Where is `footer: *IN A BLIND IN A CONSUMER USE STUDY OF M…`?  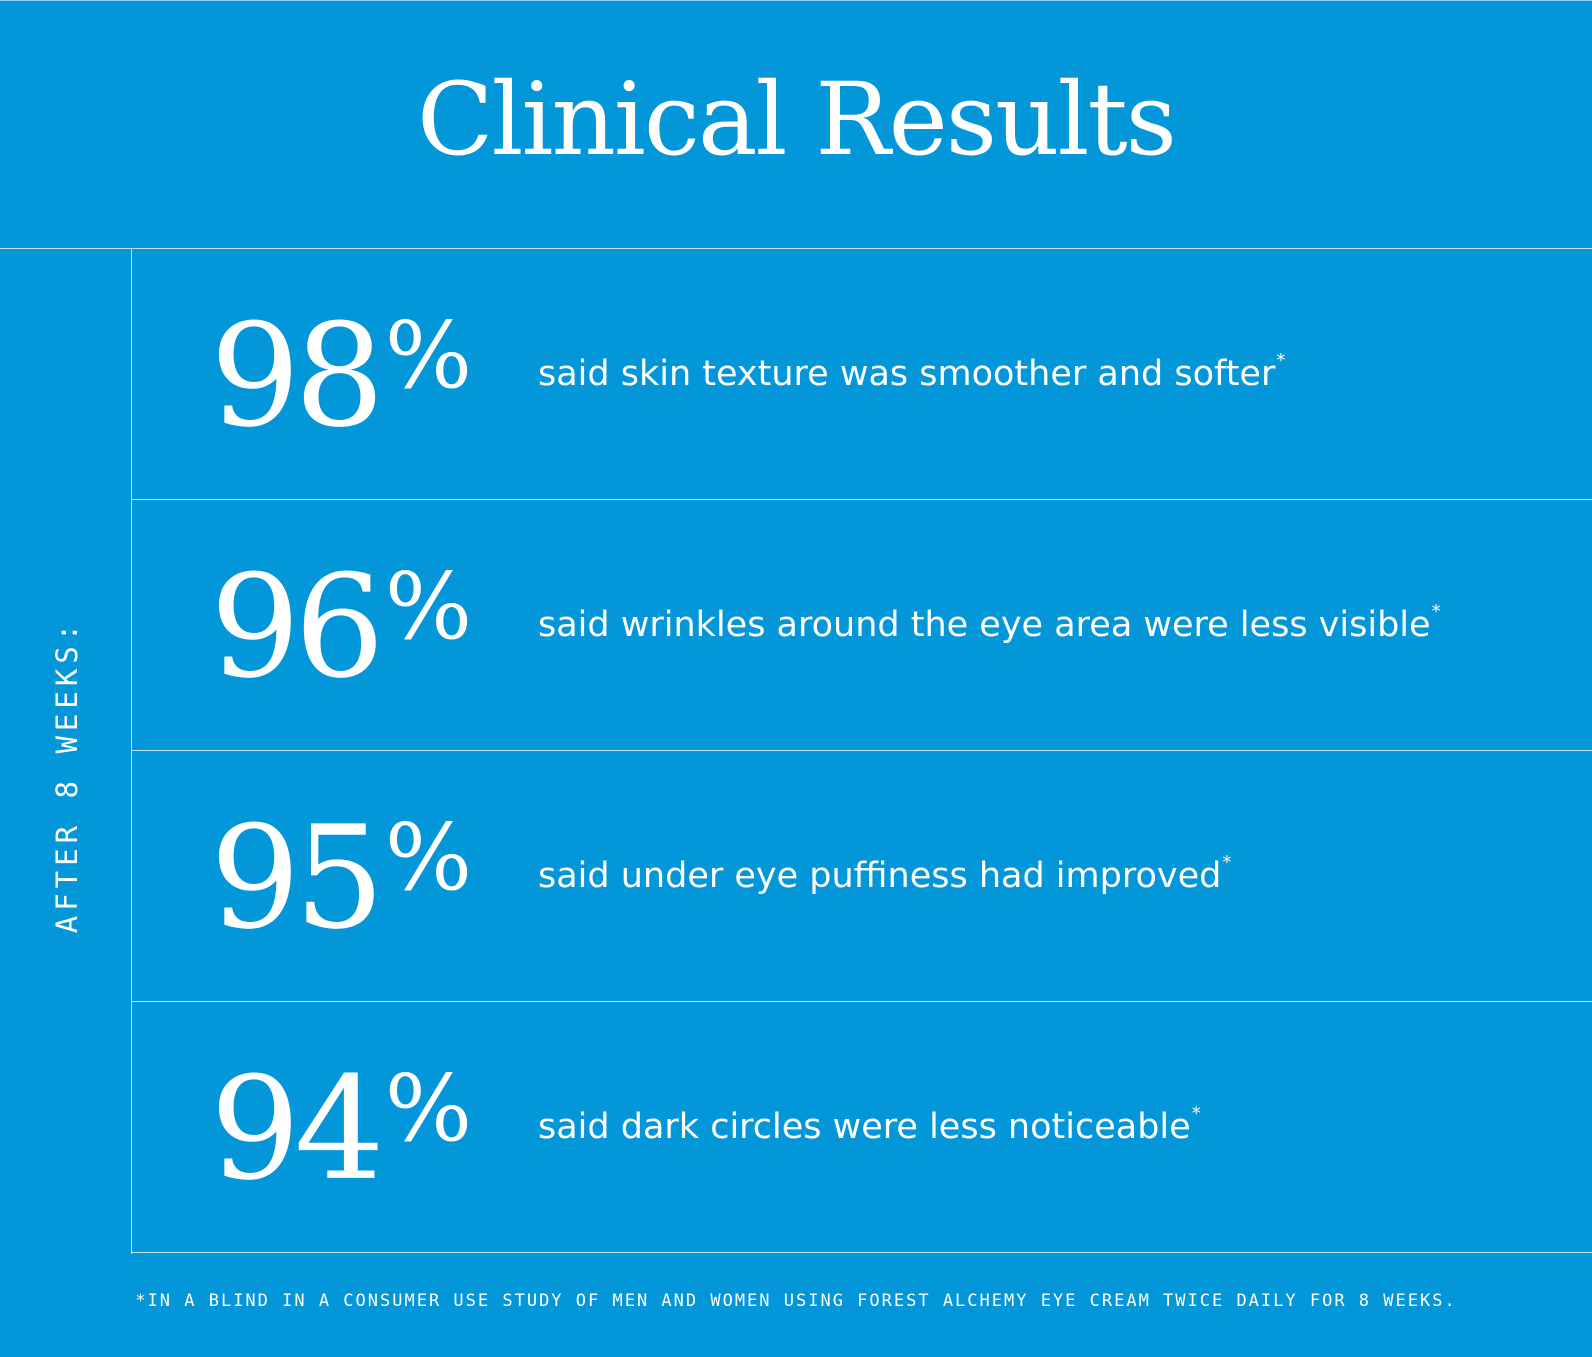
footer: *IN A BLIND IN A CONSUMER USE STUDY OF M… is located at coordinates (796, 1306).